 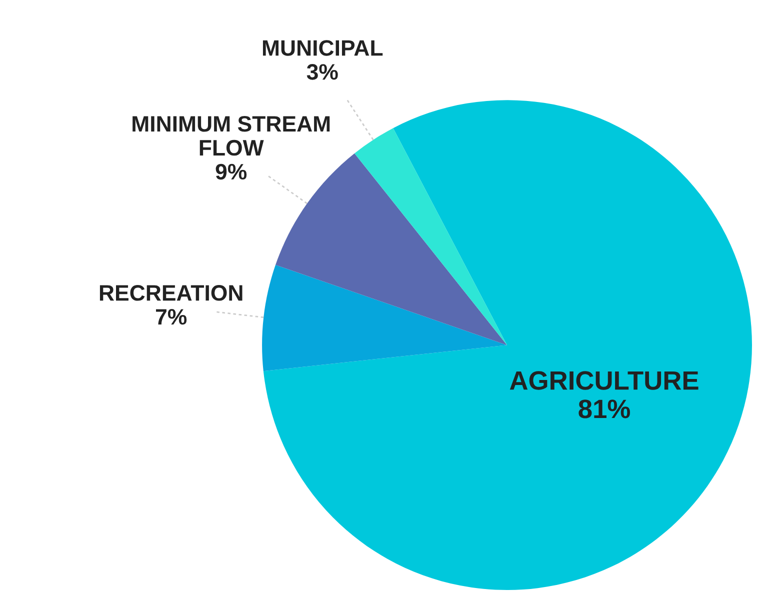 I want to click on data-label: 3%, so click(x=322, y=72).